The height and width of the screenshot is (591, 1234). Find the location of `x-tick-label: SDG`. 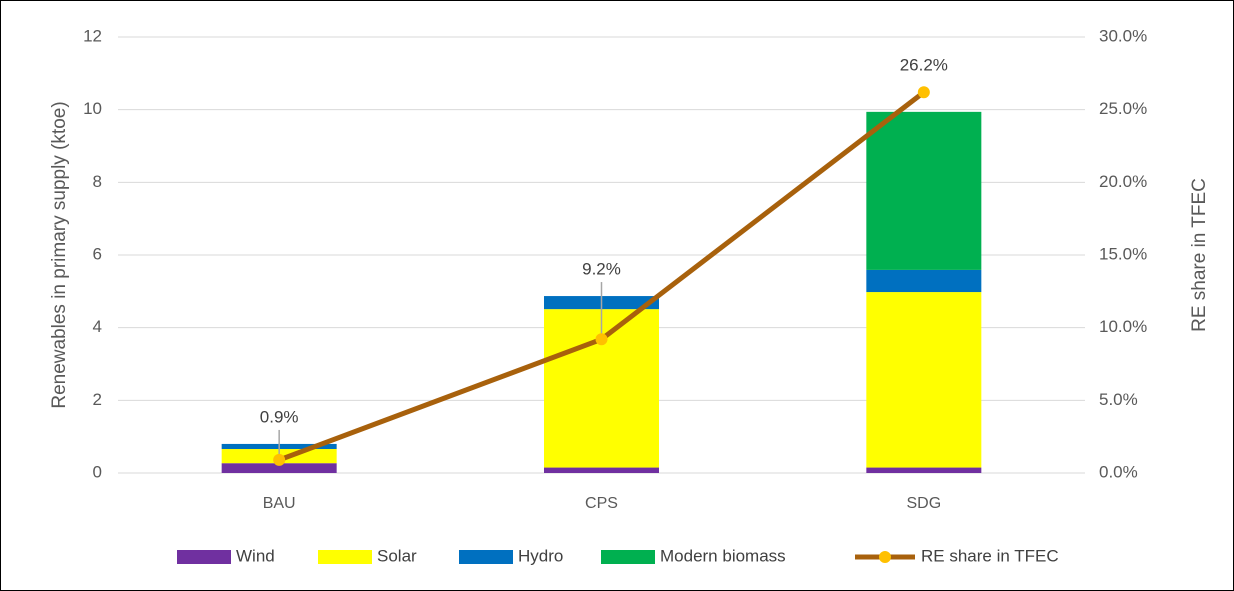

x-tick-label: SDG is located at coordinates (923, 503).